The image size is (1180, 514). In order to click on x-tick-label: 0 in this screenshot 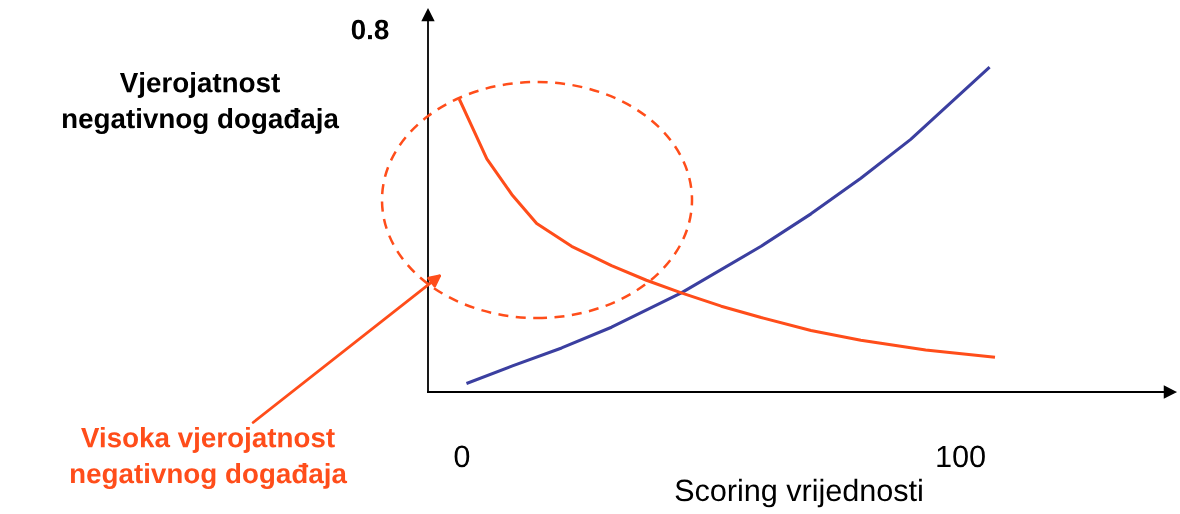, I will do `click(462, 456)`.